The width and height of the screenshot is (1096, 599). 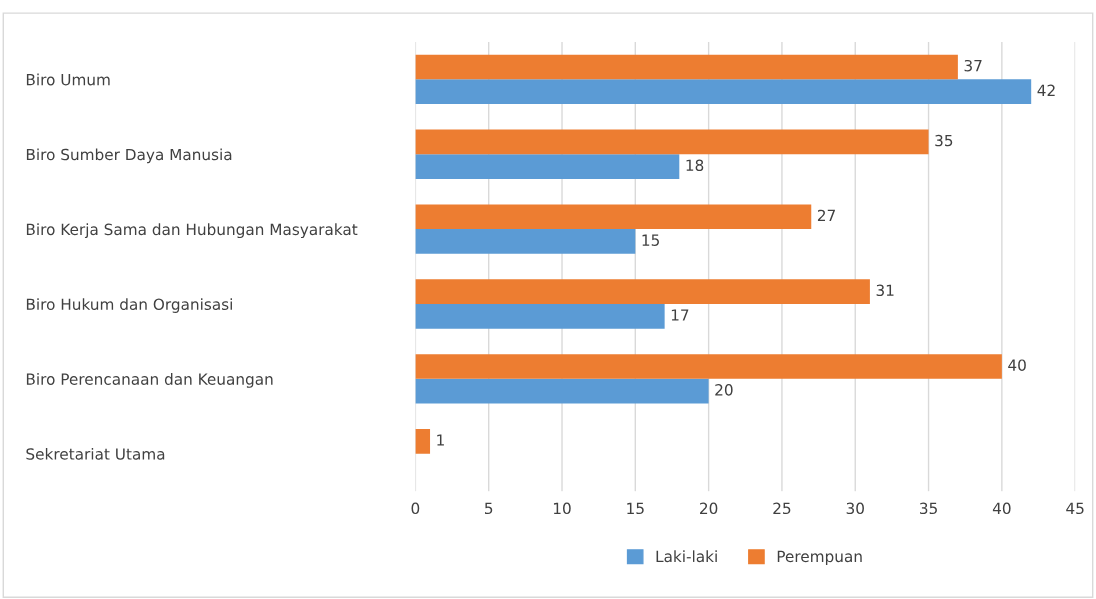 What do you see at coordinates (562, 508) in the screenshot?
I see `x-tick-label: 10` at bounding box center [562, 508].